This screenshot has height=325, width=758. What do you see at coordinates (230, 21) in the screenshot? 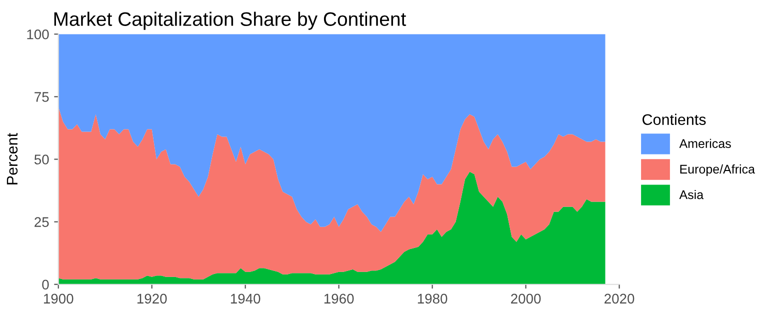
I see `chart-title: Market Capitalization Share by Continent` at bounding box center [230, 21].